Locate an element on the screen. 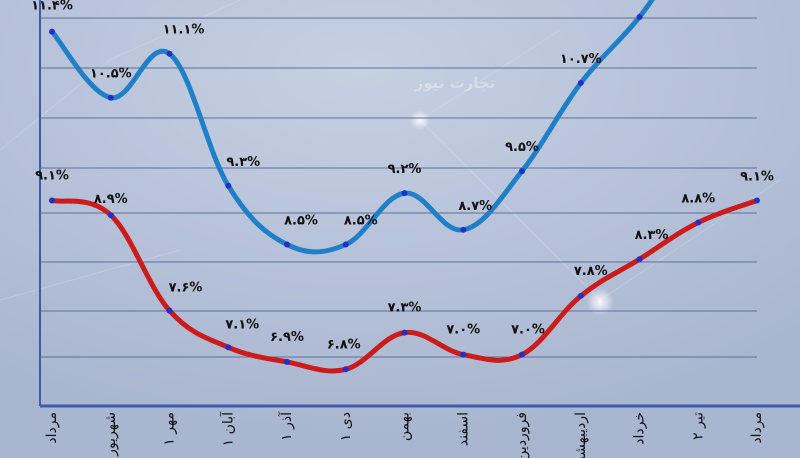 This screenshot has width=800, height=458. x-tick-text: تیر ۲ is located at coordinates (698, 426).